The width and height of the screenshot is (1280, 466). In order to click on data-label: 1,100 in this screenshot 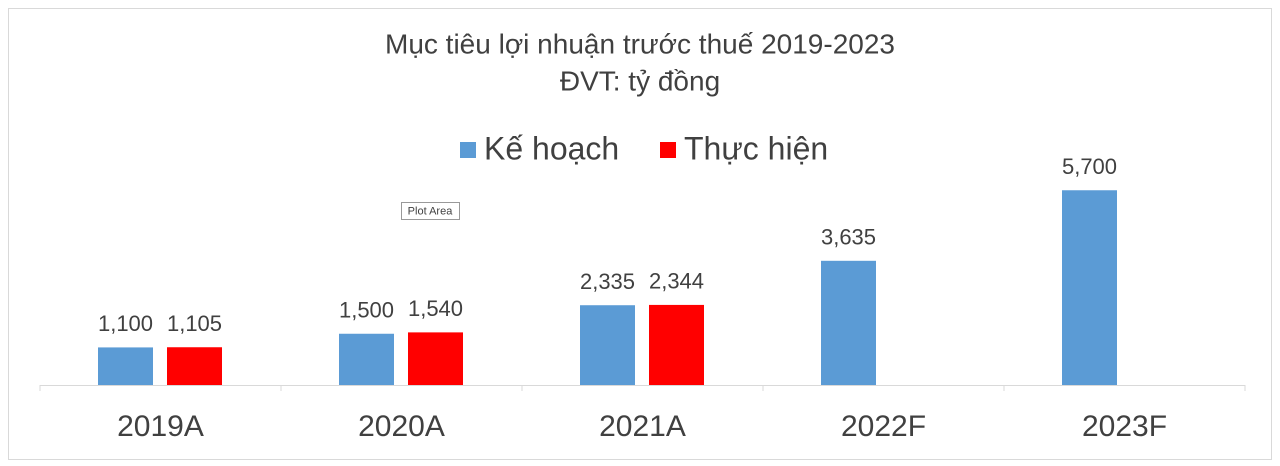, I will do `click(125, 323)`.